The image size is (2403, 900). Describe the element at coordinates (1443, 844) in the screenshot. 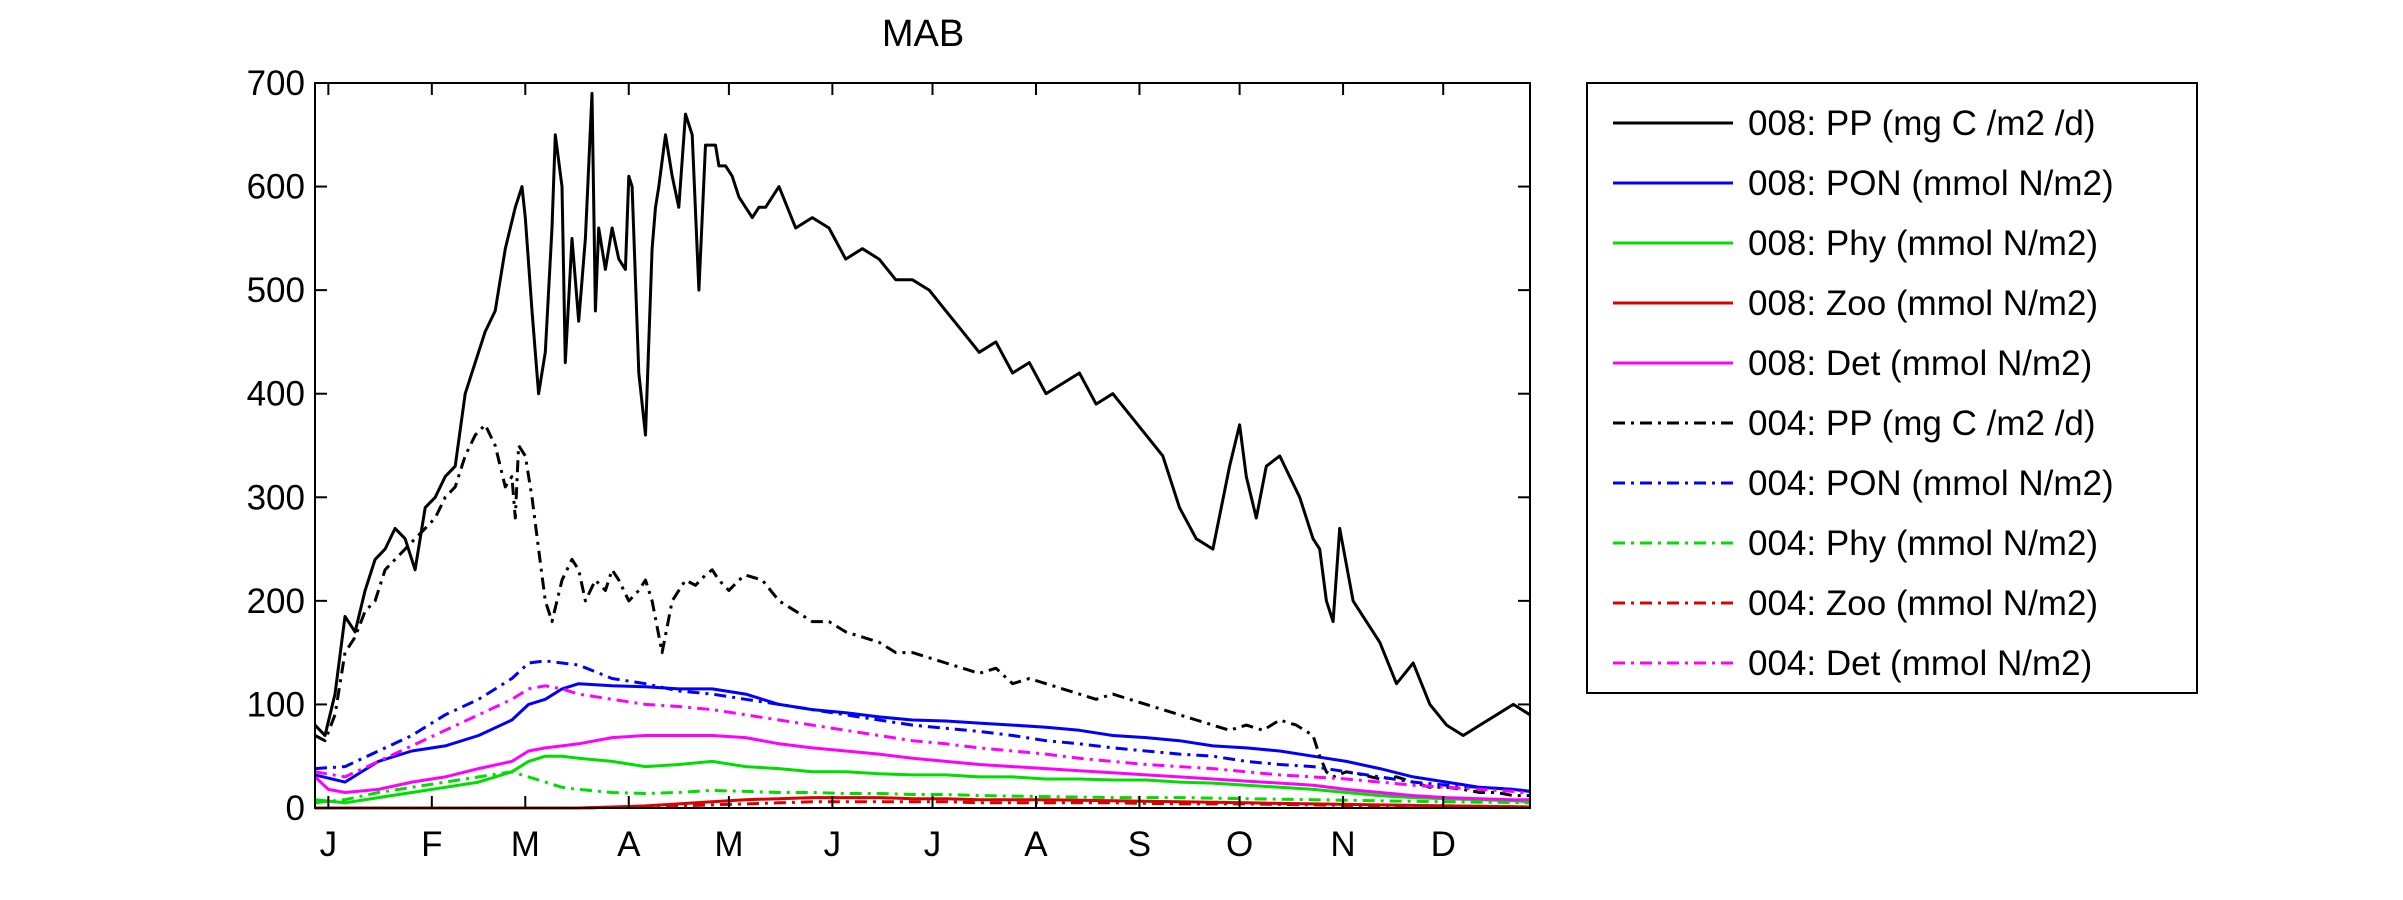

I see `x-tick-label: D` at that location.